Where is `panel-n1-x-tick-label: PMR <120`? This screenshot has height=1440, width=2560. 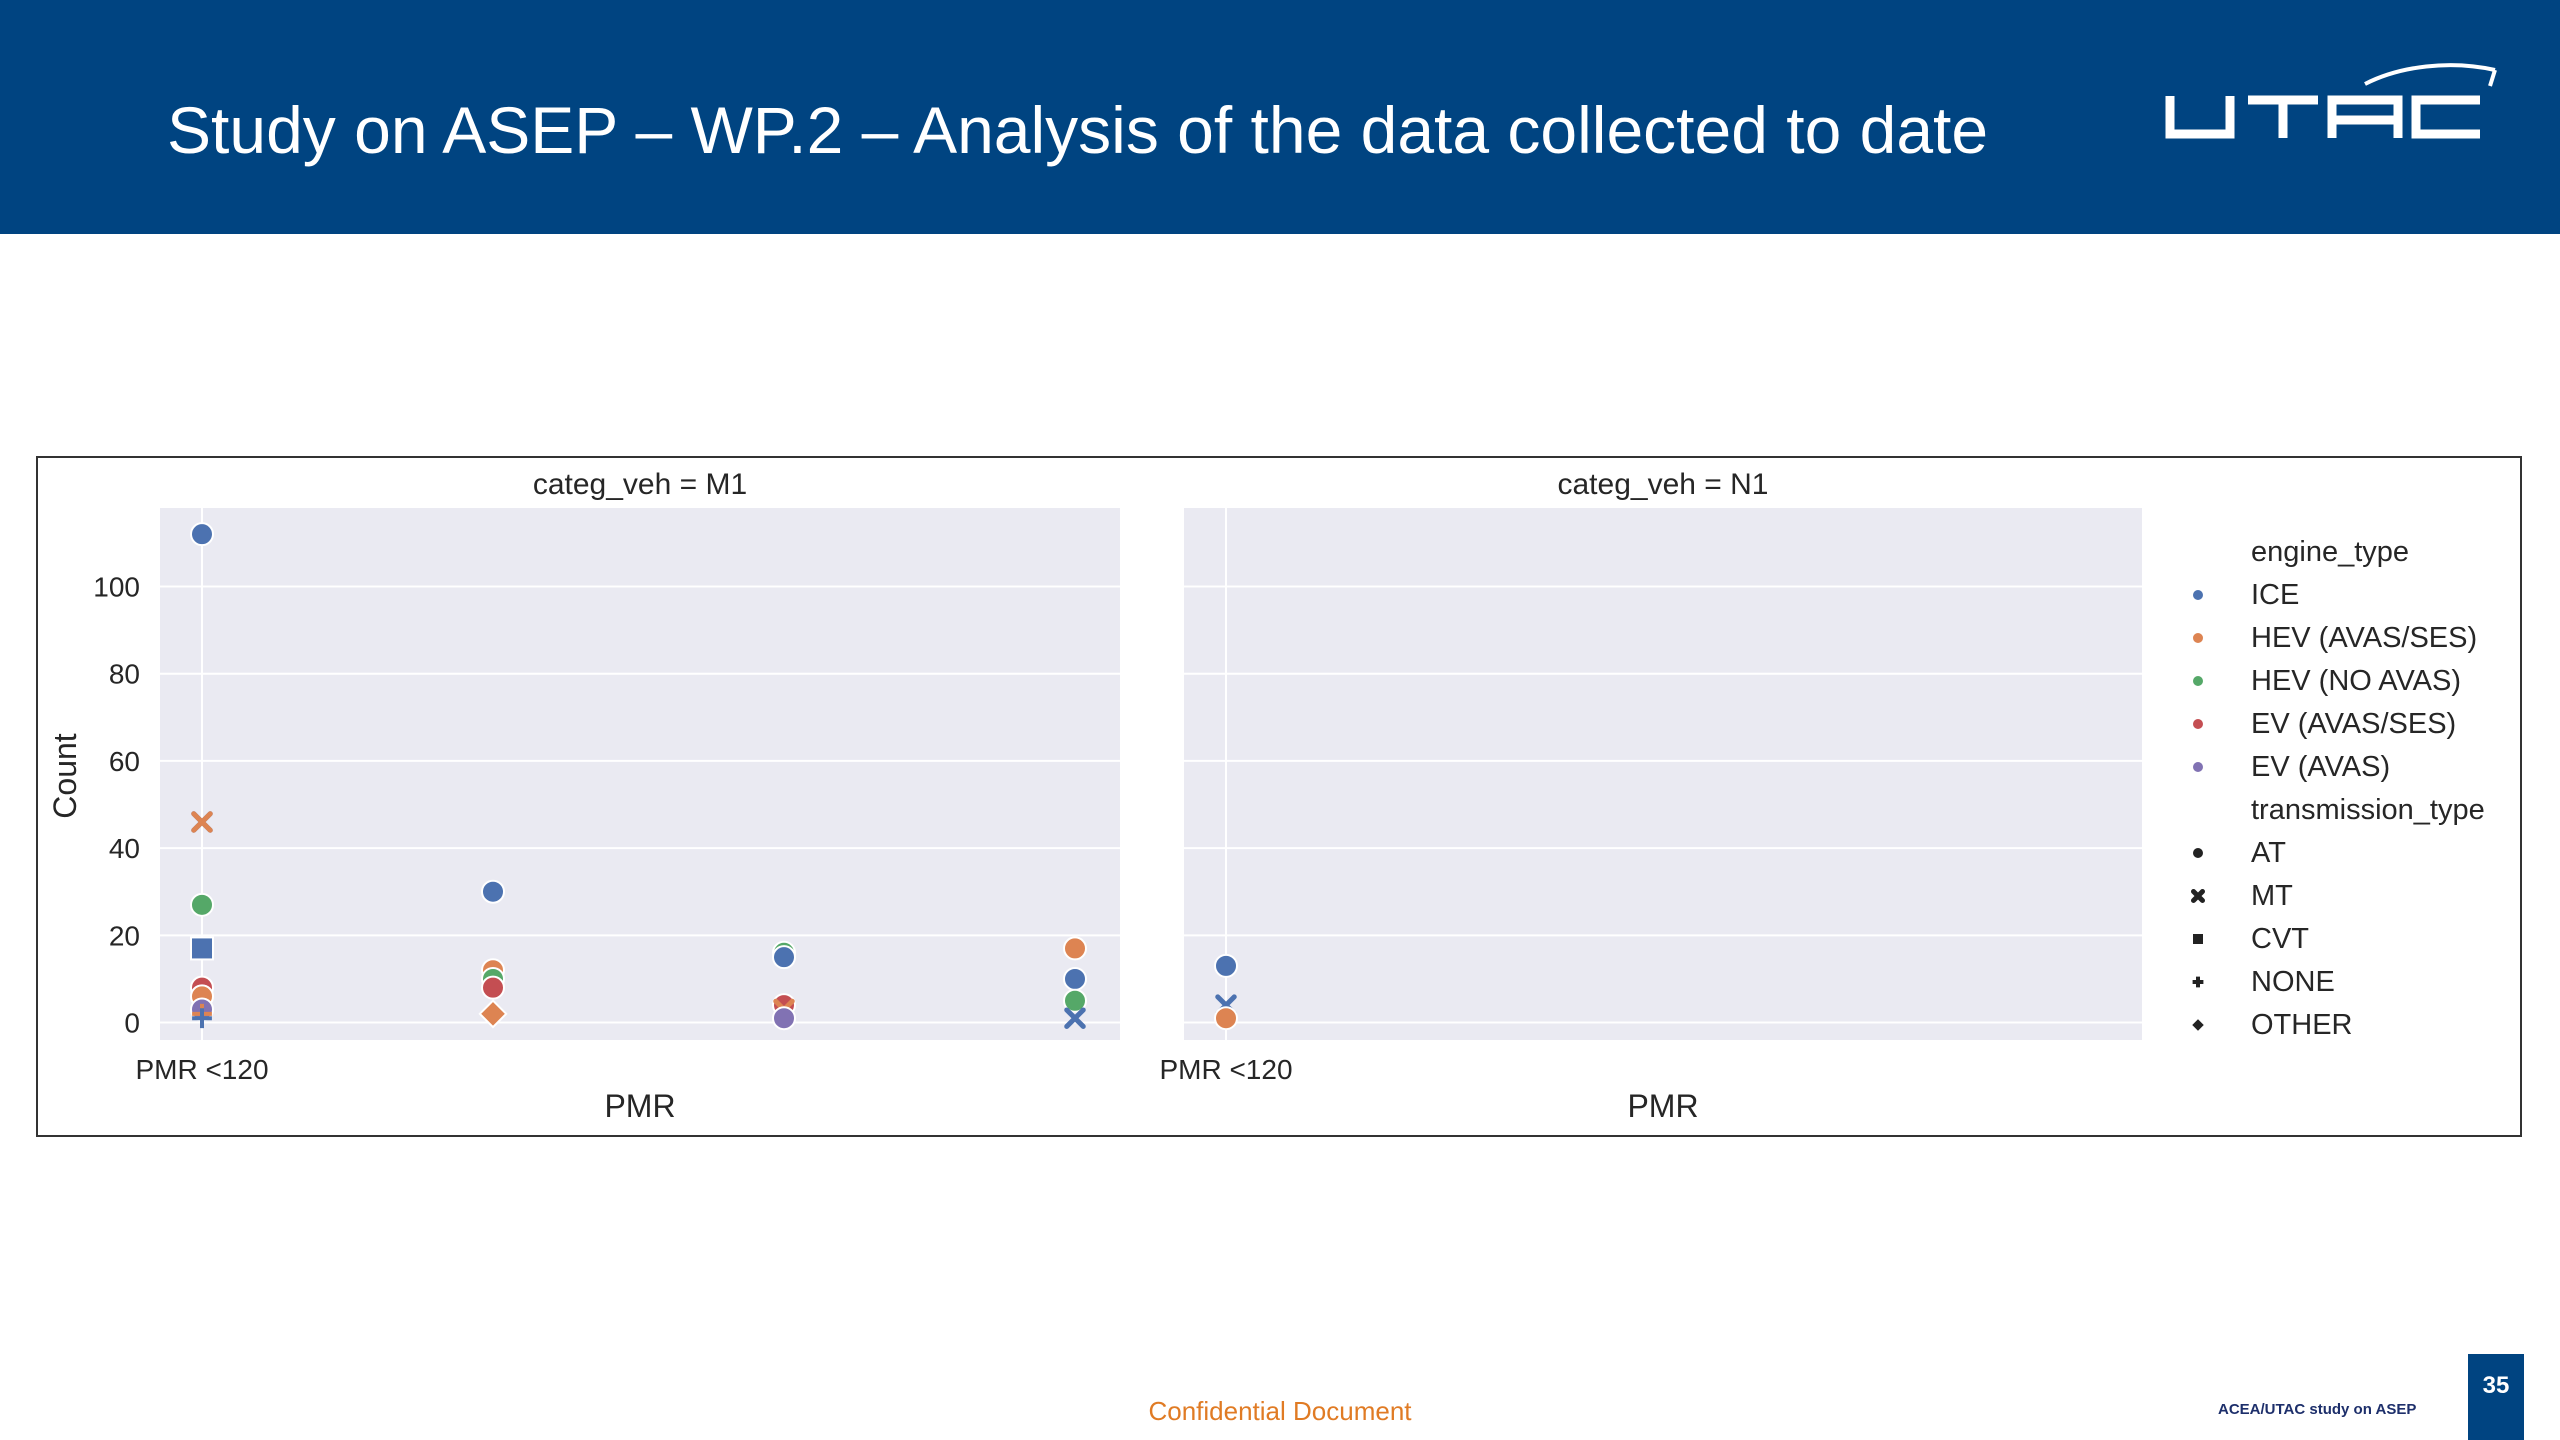
panel-n1-x-tick-label: PMR <120 is located at coordinates (1225, 1069).